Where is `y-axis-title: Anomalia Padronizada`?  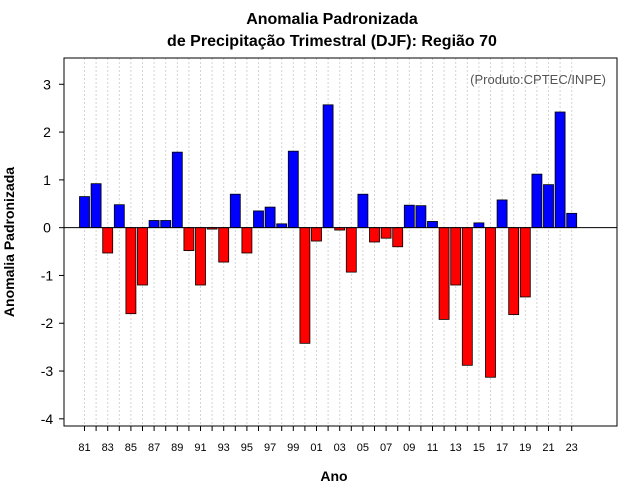
y-axis-title: Anomalia Padronizada is located at coordinates (9, 242).